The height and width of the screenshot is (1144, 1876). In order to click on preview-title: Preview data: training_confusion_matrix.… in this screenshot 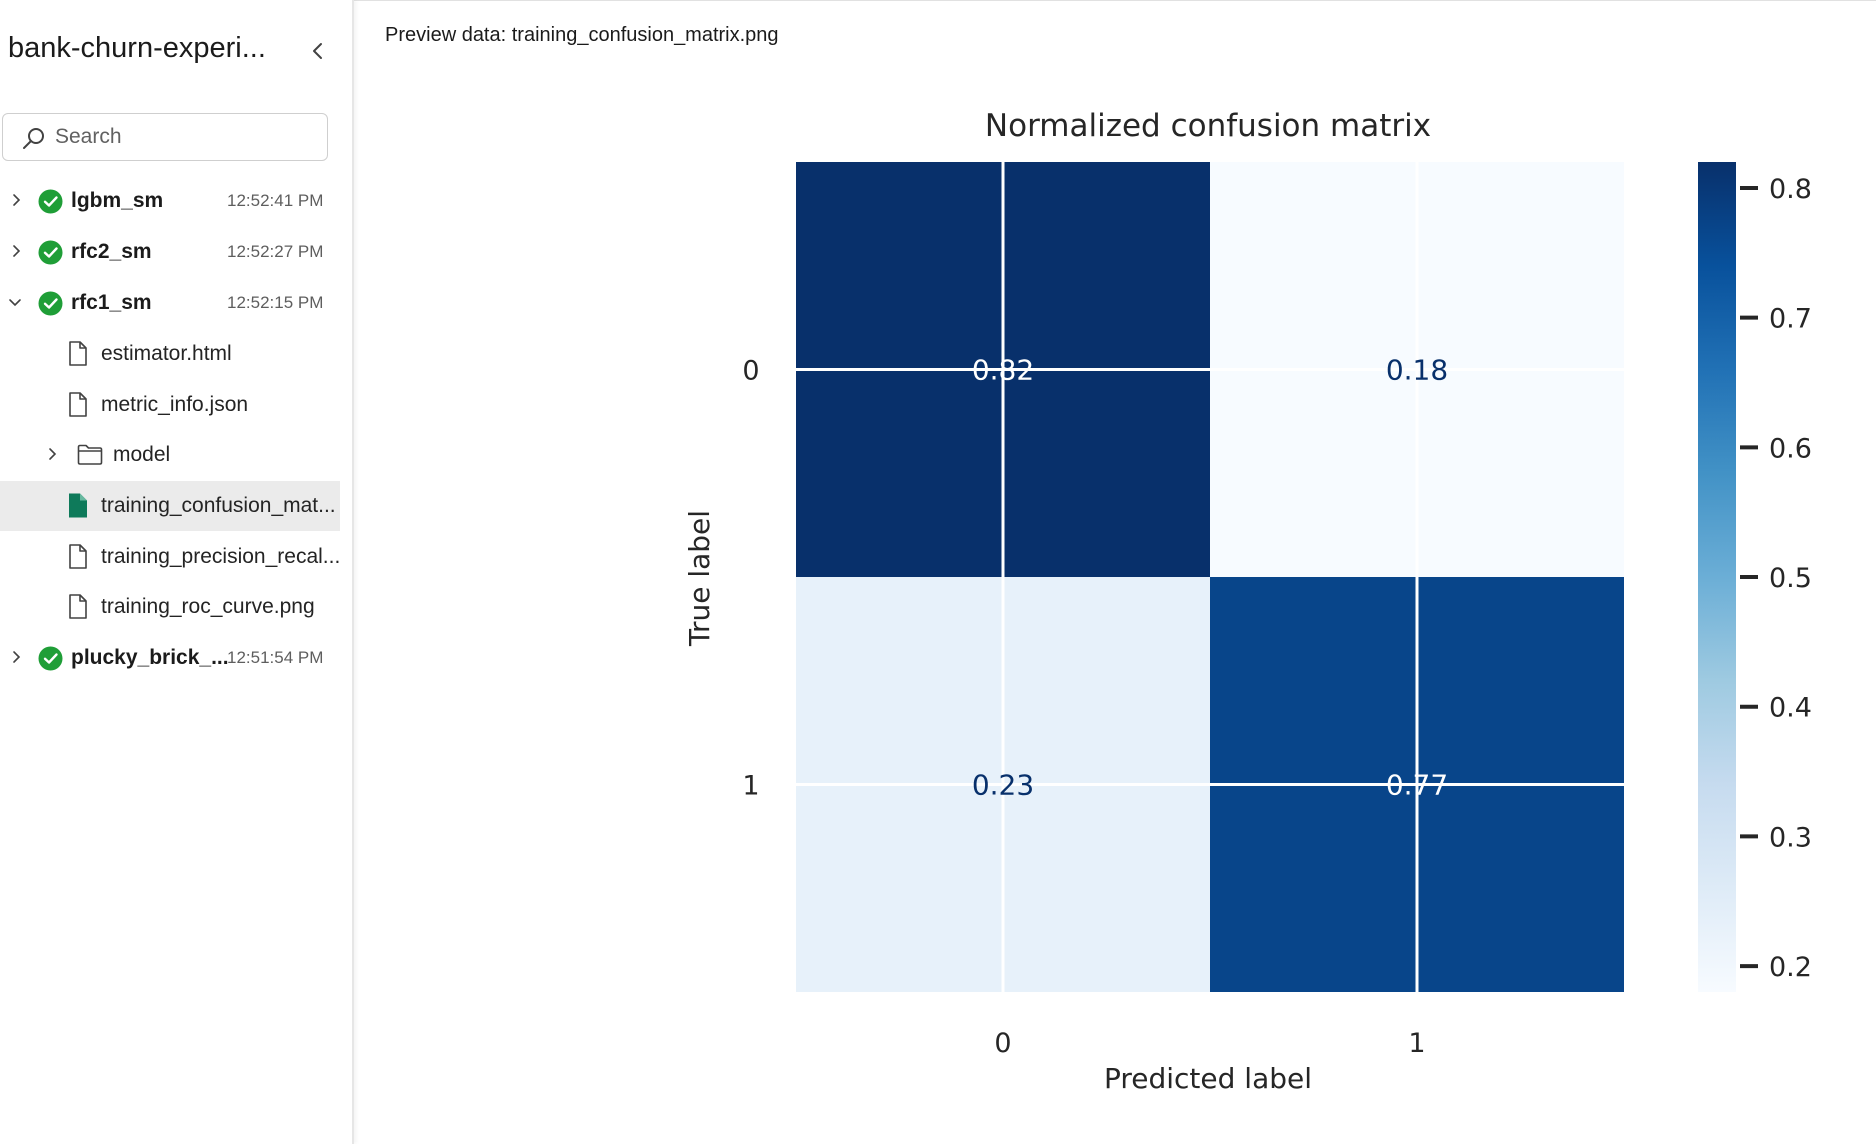, I will do `click(582, 35)`.